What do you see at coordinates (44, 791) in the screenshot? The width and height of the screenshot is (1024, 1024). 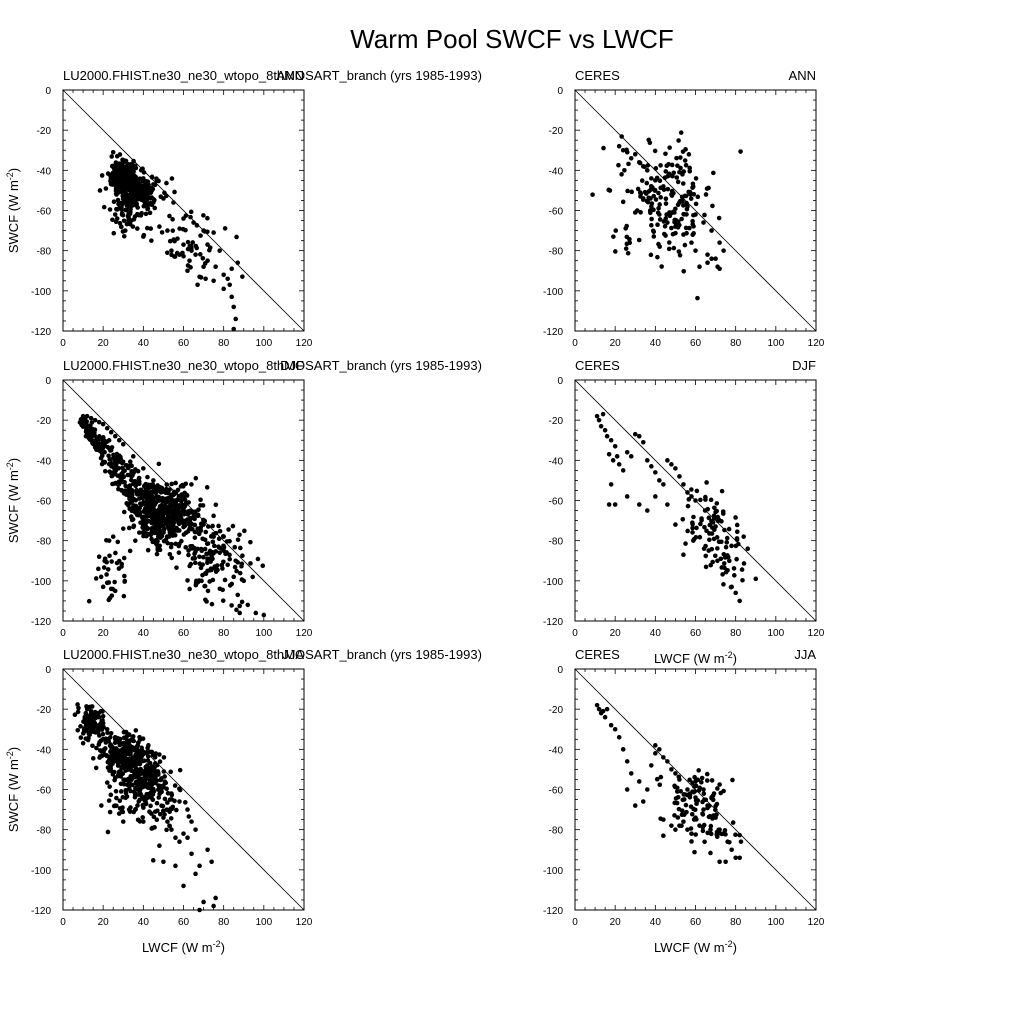 I see `y-tick-label: -60` at bounding box center [44, 791].